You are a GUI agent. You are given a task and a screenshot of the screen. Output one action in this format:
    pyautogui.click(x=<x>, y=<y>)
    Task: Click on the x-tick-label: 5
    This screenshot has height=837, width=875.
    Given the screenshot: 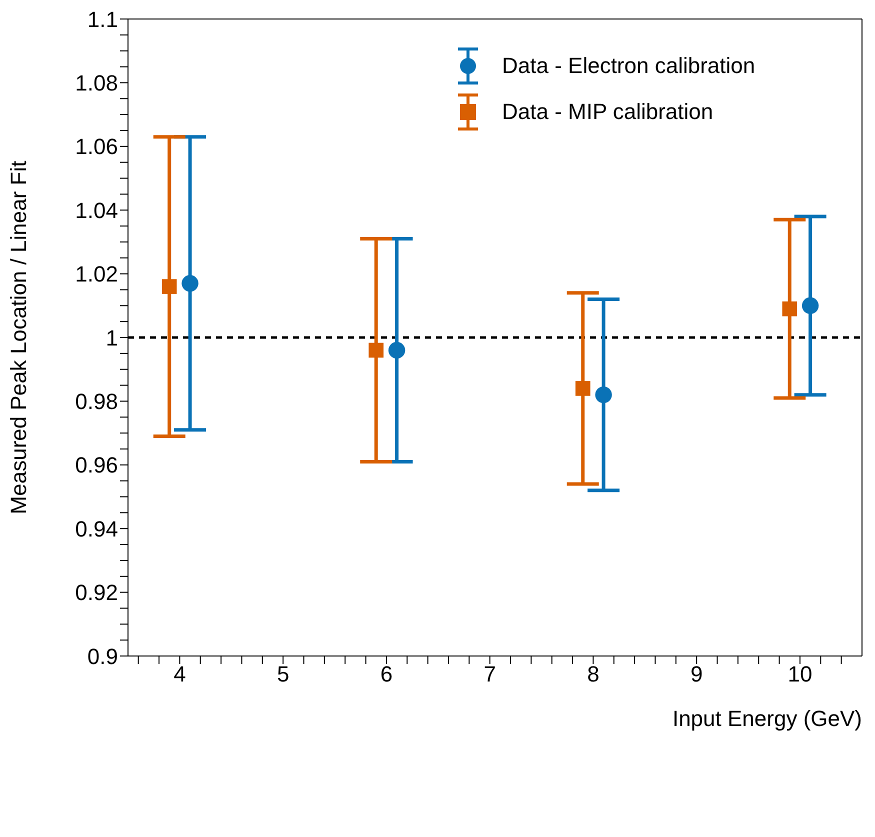 What is the action you would take?
    pyautogui.click(x=283, y=674)
    